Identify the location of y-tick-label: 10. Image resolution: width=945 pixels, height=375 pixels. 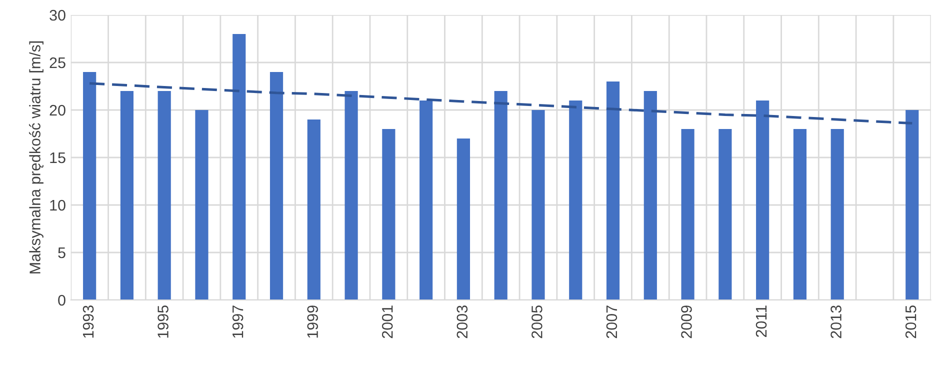
(58, 205).